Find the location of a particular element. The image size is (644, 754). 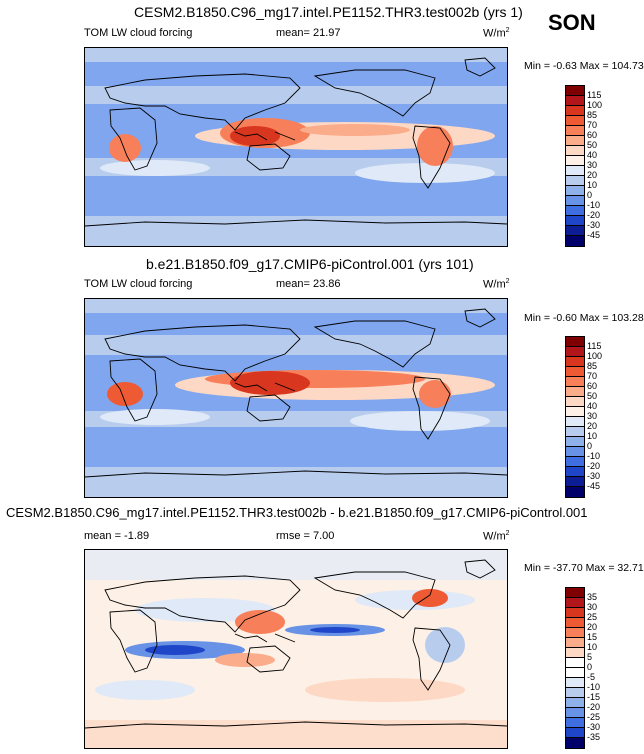

colorbar-tick-label: 25 is located at coordinates (592, 617).